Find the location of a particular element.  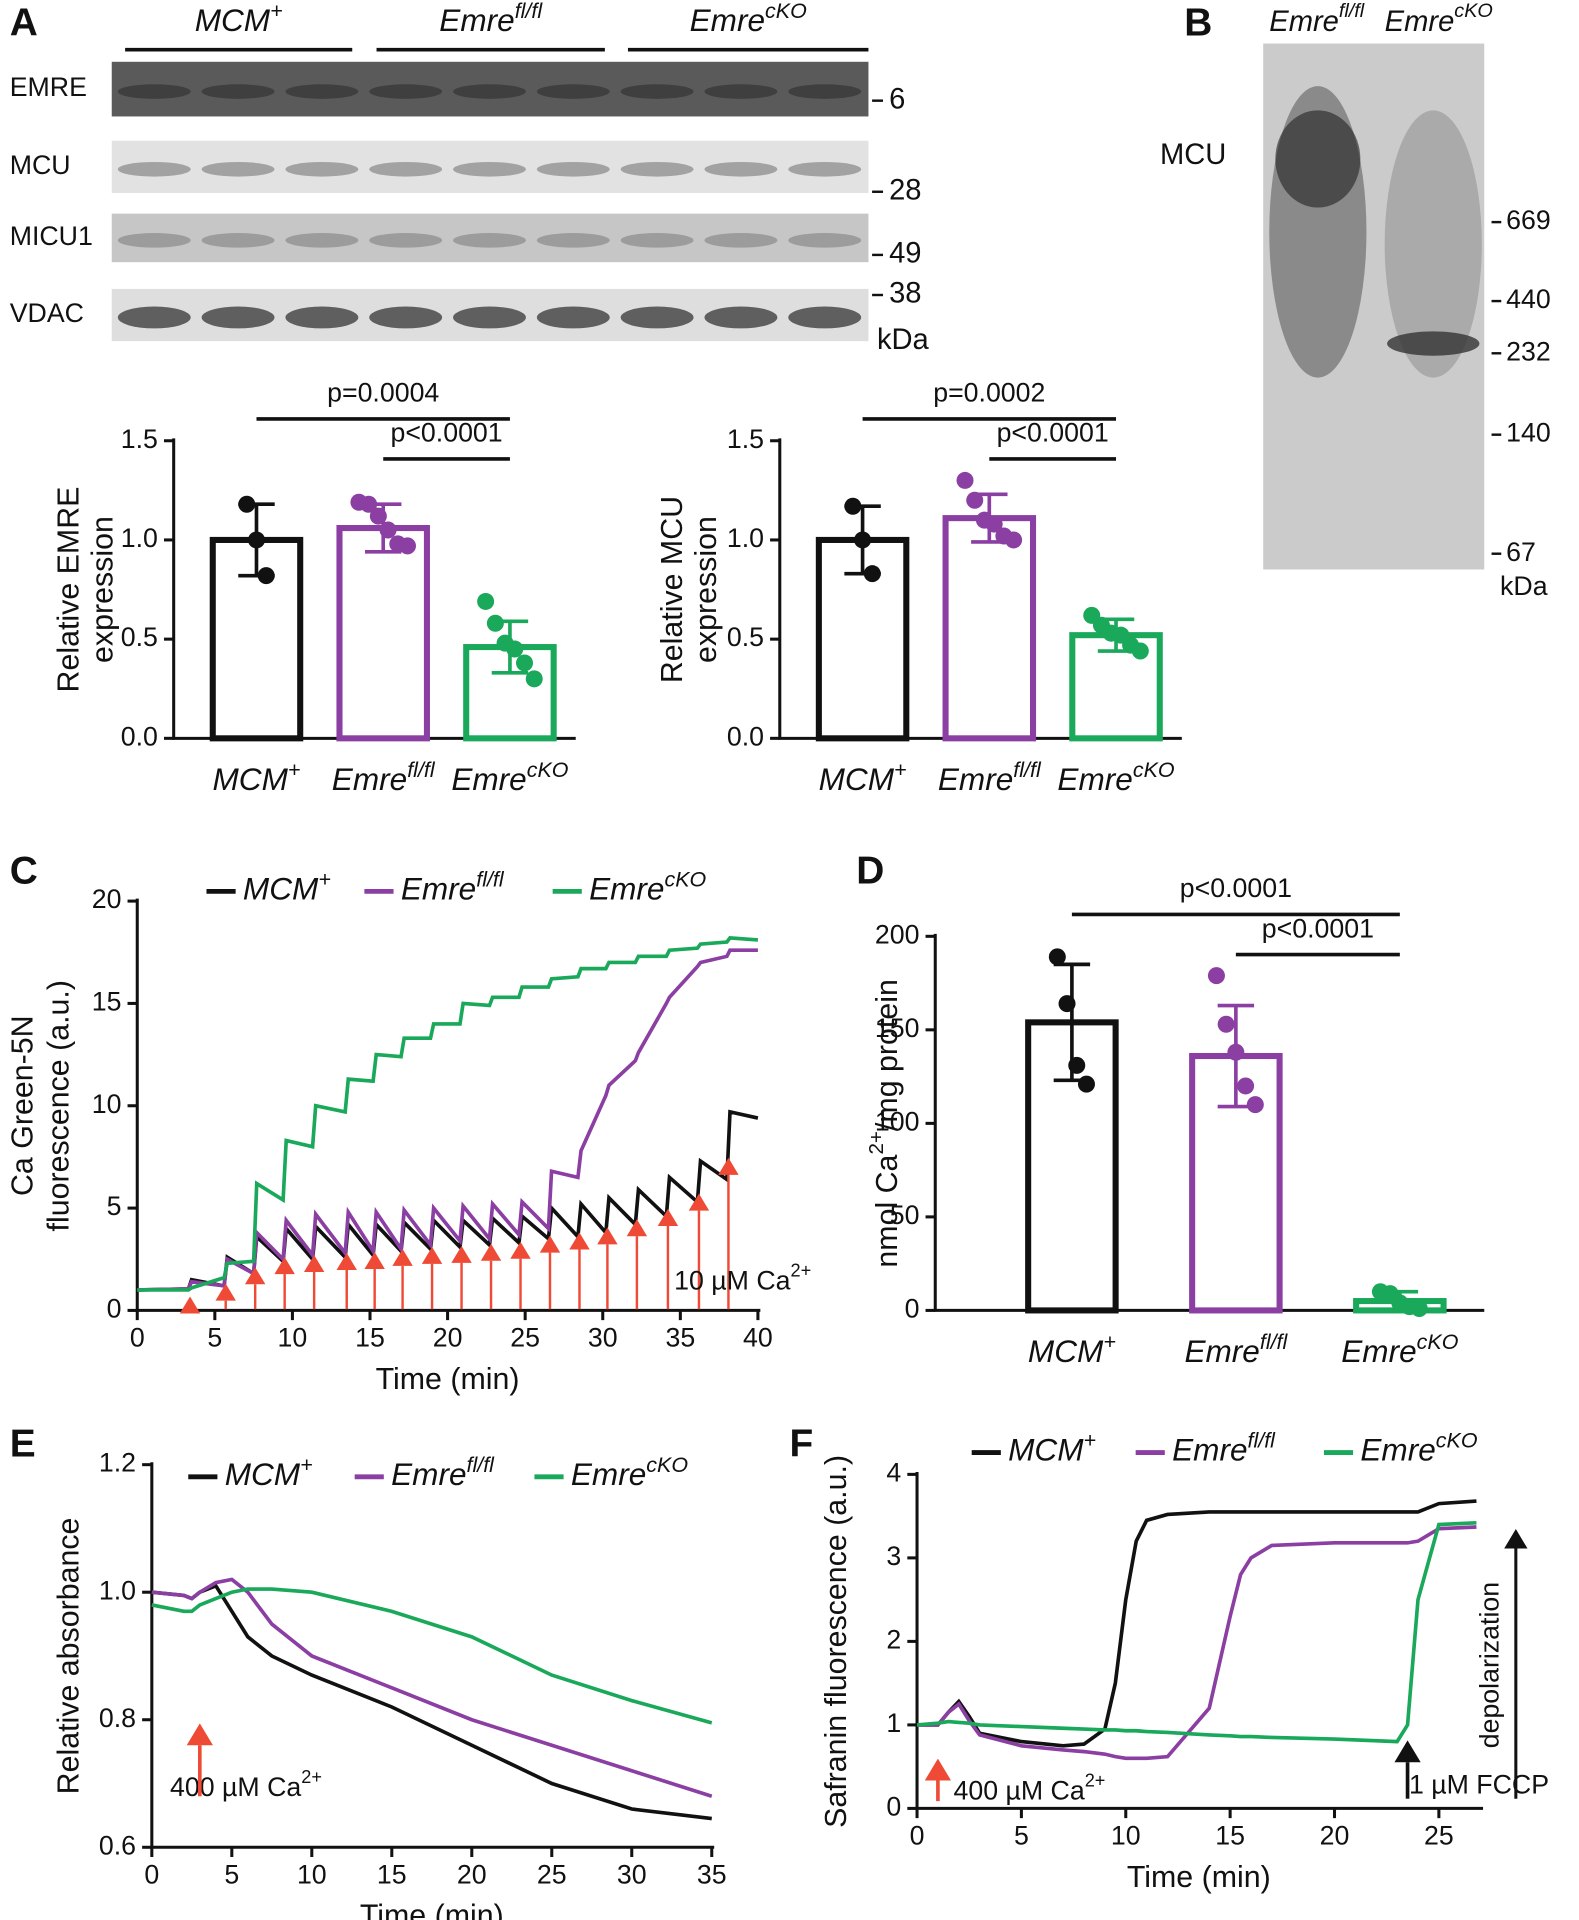

y-tick-label: 2 is located at coordinates (893, 1639).